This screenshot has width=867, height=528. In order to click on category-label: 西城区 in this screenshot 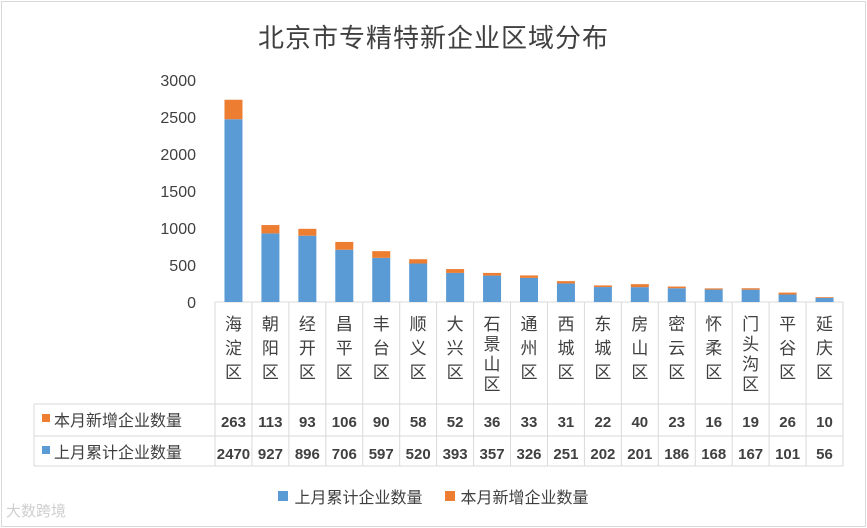, I will do `click(565, 349)`.